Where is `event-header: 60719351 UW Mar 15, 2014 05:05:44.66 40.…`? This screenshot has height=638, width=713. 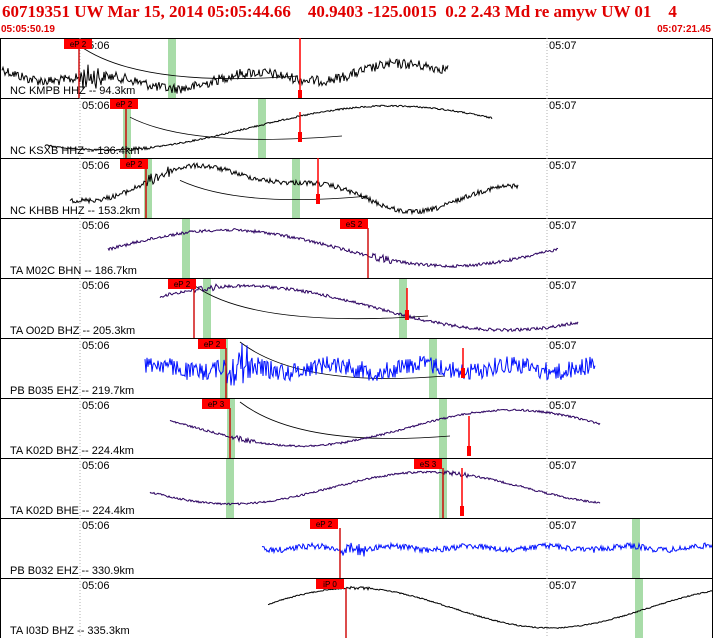
event-header: 60719351 UW Mar 15, 2014 05:05:44.66 40.… is located at coordinates (356, 19).